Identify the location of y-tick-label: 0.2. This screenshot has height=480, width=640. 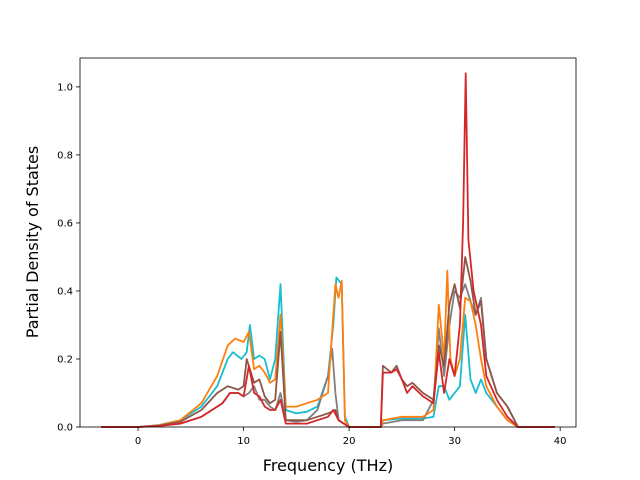
(65, 359).